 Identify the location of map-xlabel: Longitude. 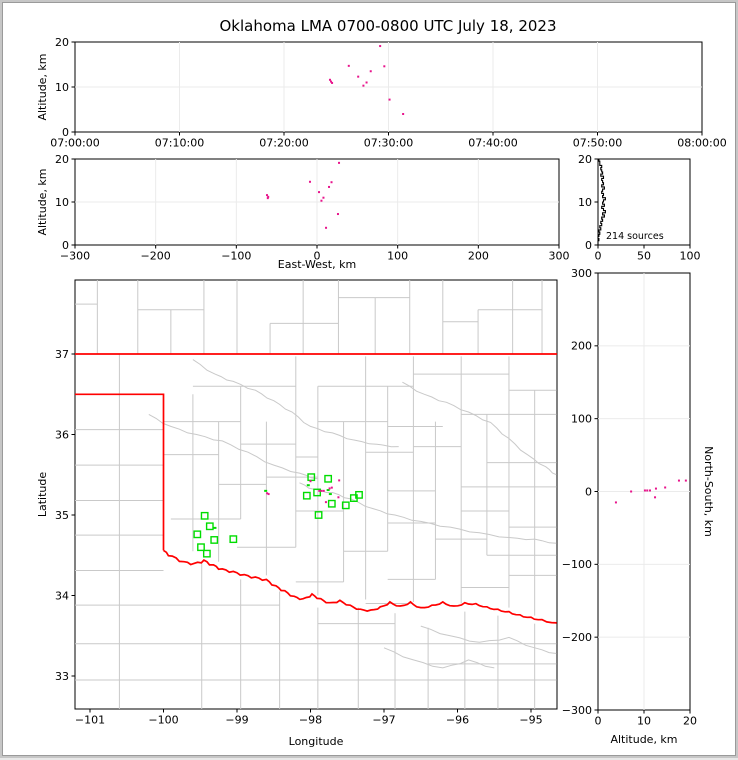
(316, 741).